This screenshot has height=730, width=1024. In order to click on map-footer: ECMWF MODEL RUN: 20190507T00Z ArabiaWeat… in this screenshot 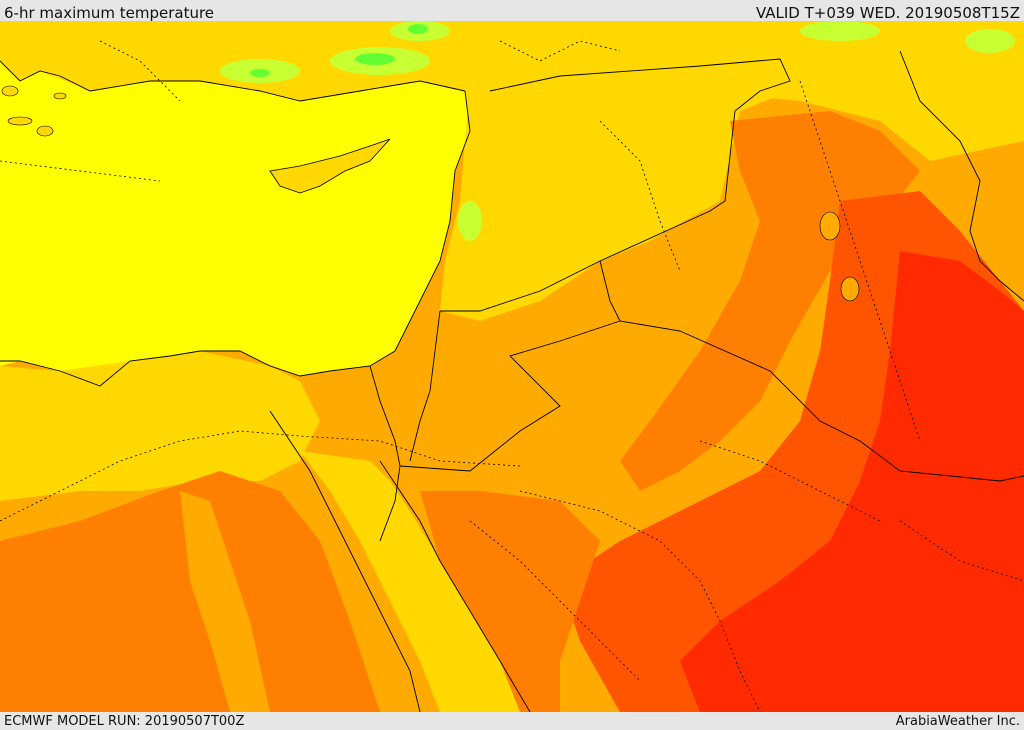, I will do `click(512, 720)`.